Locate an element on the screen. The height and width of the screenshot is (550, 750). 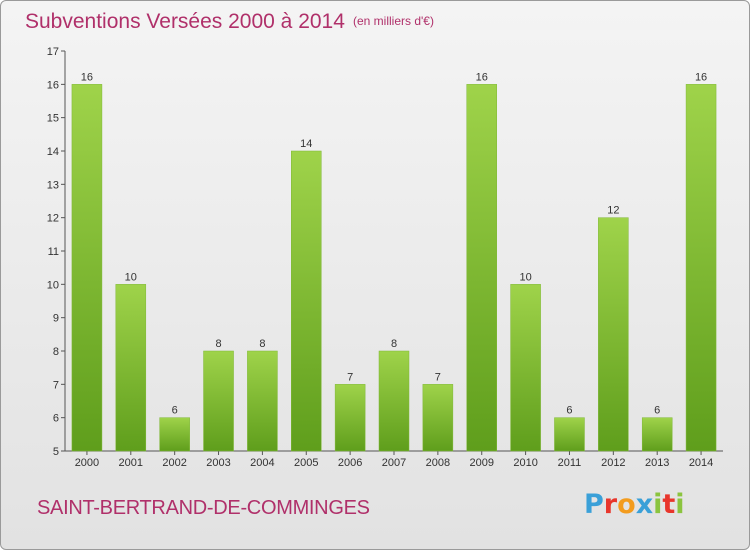
x-tick-label: 2012 is located at coordinates (613, 463).